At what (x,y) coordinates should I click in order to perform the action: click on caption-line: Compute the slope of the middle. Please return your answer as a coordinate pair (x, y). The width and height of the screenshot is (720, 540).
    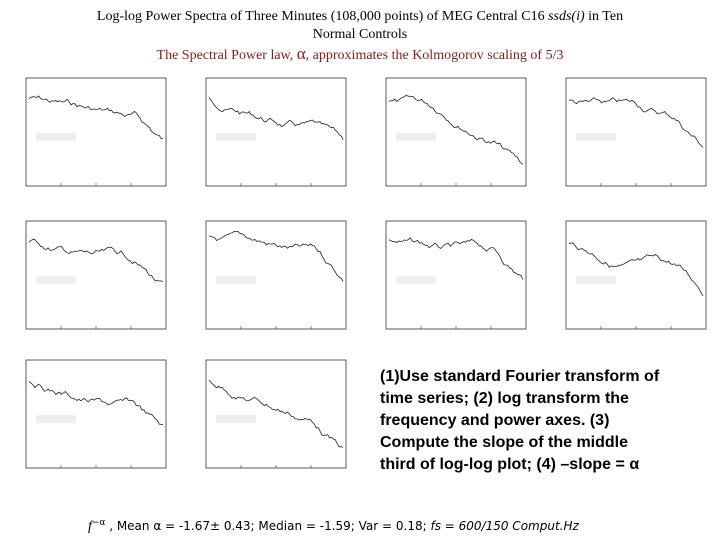
    Looking at the image, I should click on (504, 442).